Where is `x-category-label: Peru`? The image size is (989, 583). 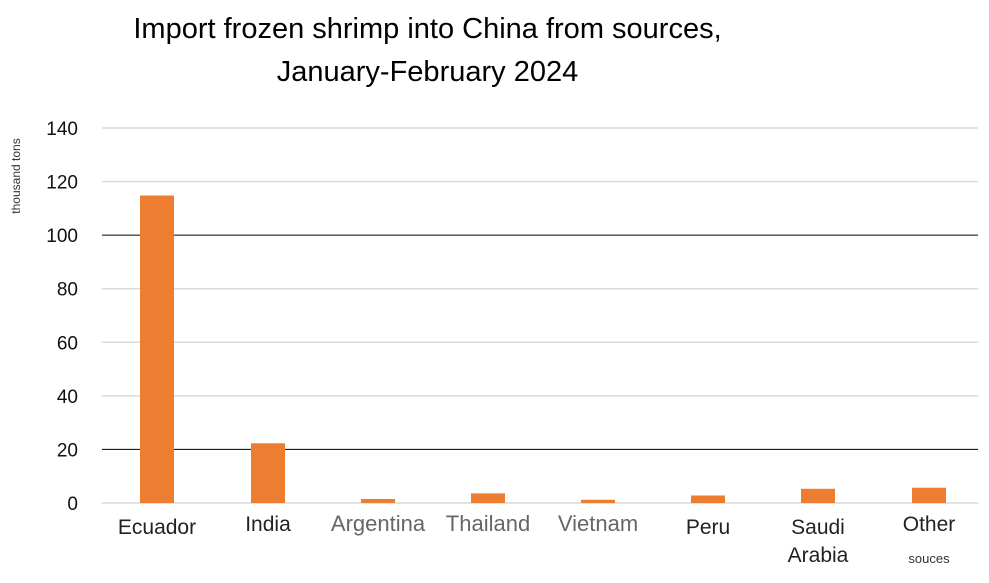 x-category-label: Peru is located at coordinates (708, 527).